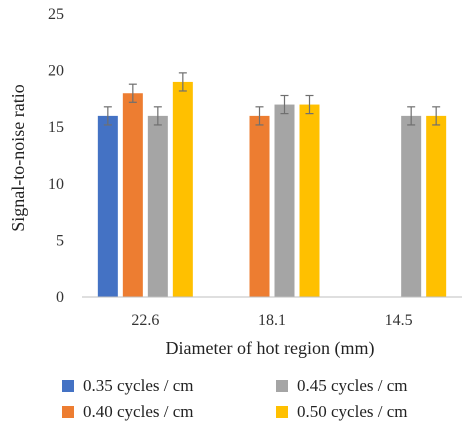 This screenshot has width=474, height=437. I want to click on legend-label: 0.35 cycles / cm, so click(138, 385).